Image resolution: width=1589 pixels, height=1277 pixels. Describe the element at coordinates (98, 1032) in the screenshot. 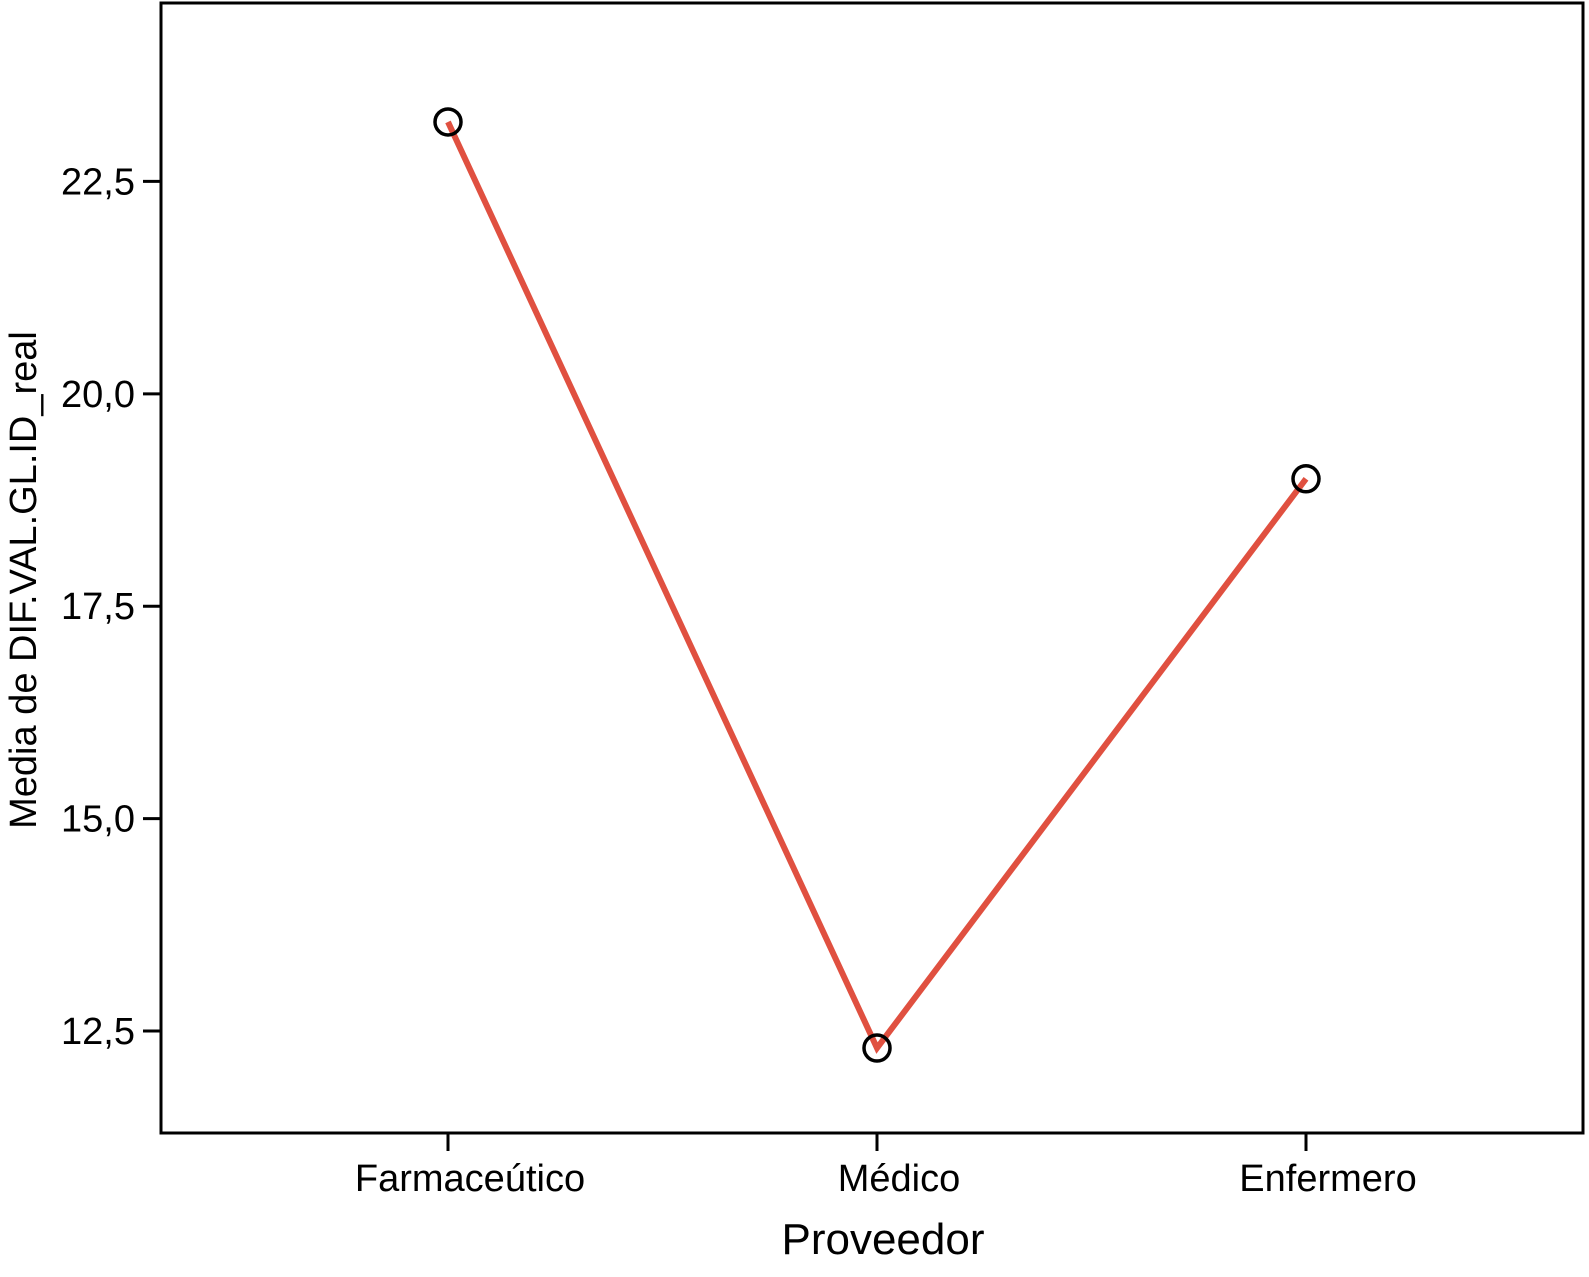

I see `y-tick-label: 12,5` at that location.